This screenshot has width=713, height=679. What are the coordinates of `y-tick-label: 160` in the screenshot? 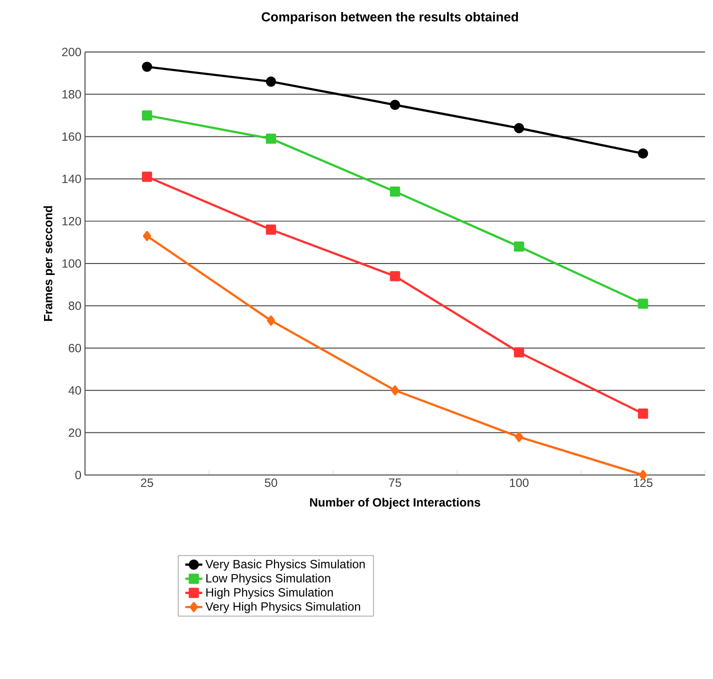 It's located at (72, 136).